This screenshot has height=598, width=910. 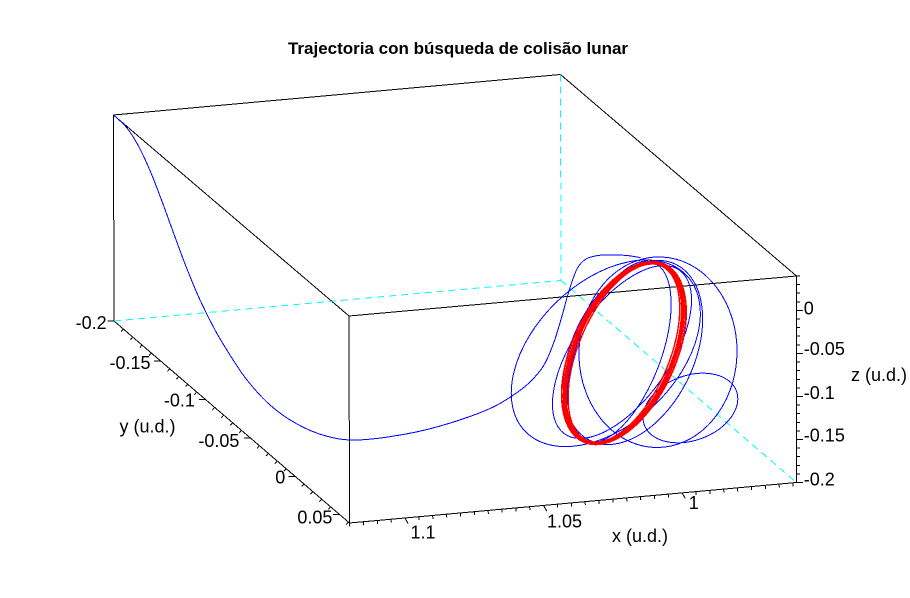 I want to click on svg-text: 1.05, so click(x=564, y=522).